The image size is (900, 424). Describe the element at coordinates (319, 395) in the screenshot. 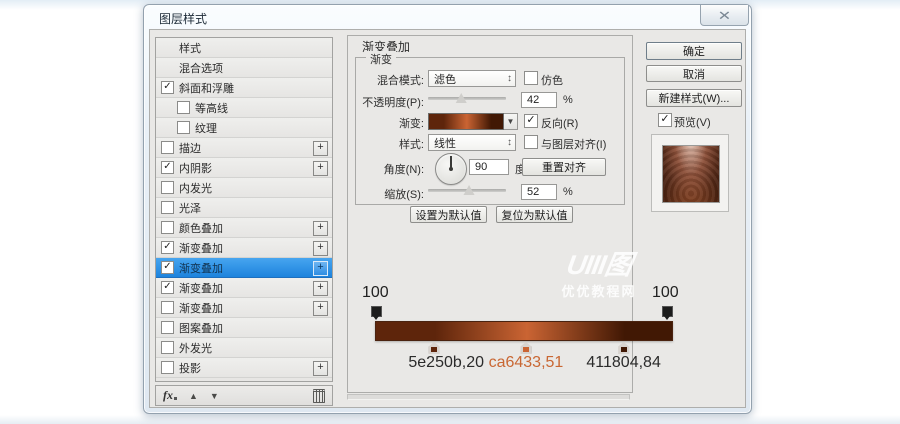

I see `delete-effect-icon` at that location.